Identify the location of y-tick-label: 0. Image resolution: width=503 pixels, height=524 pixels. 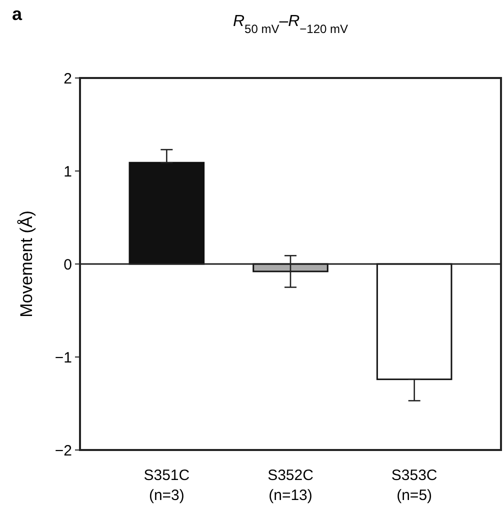
(68, 265).